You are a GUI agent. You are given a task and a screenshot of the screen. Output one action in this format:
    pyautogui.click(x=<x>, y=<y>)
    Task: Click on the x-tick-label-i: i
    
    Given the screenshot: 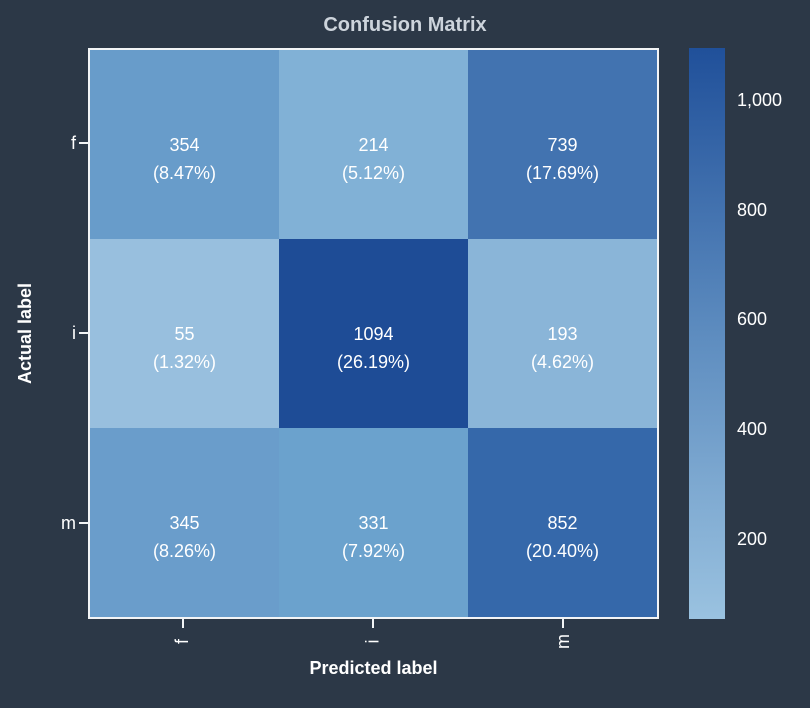 What is the action you would take?
    pyautogui.click(x=372, y=641)
    